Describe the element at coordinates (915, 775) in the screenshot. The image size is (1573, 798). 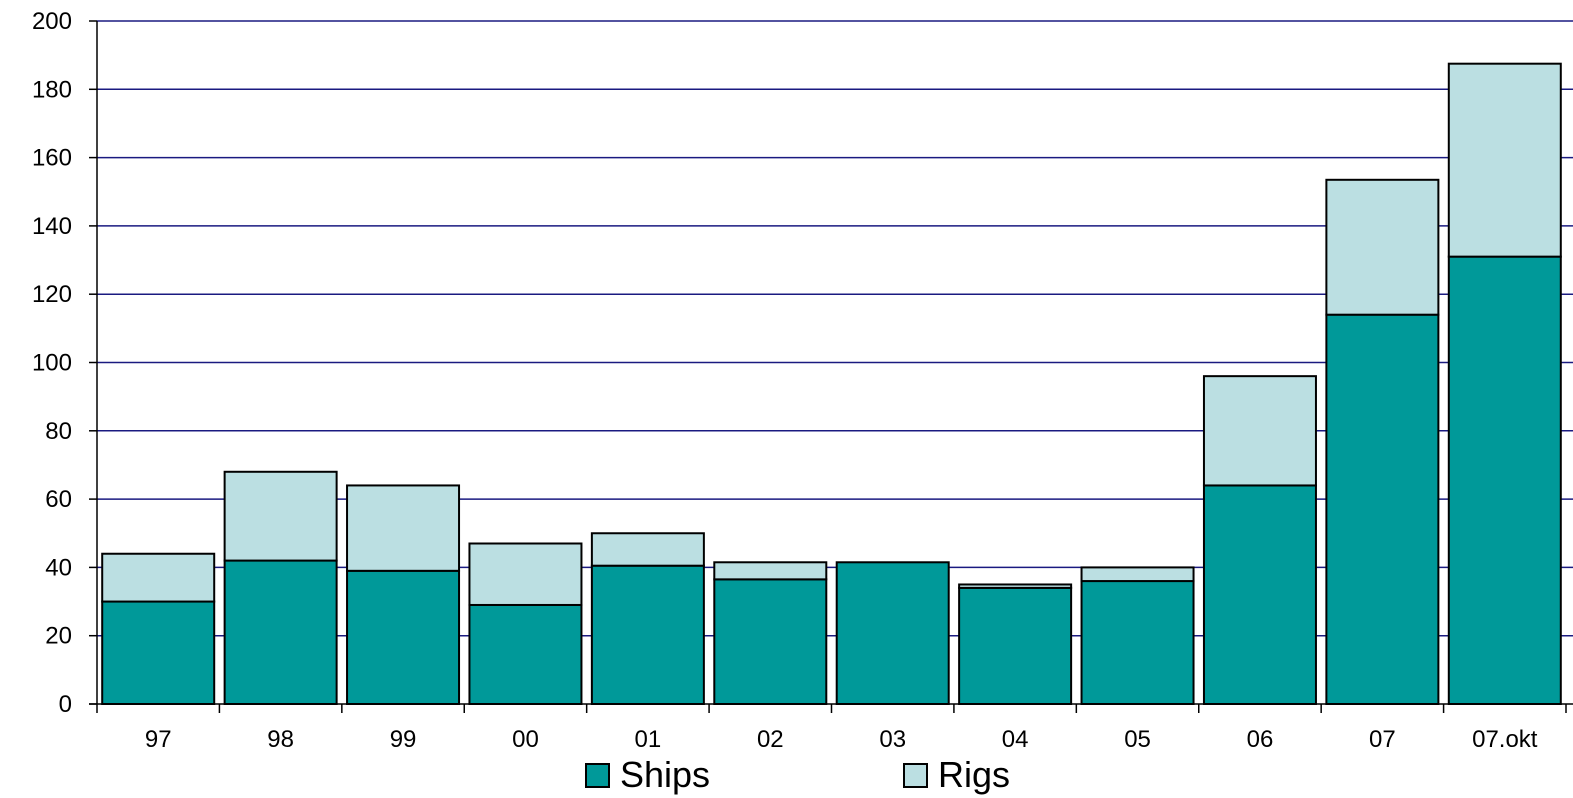
I see `legend-swatch-rigs` at that location.